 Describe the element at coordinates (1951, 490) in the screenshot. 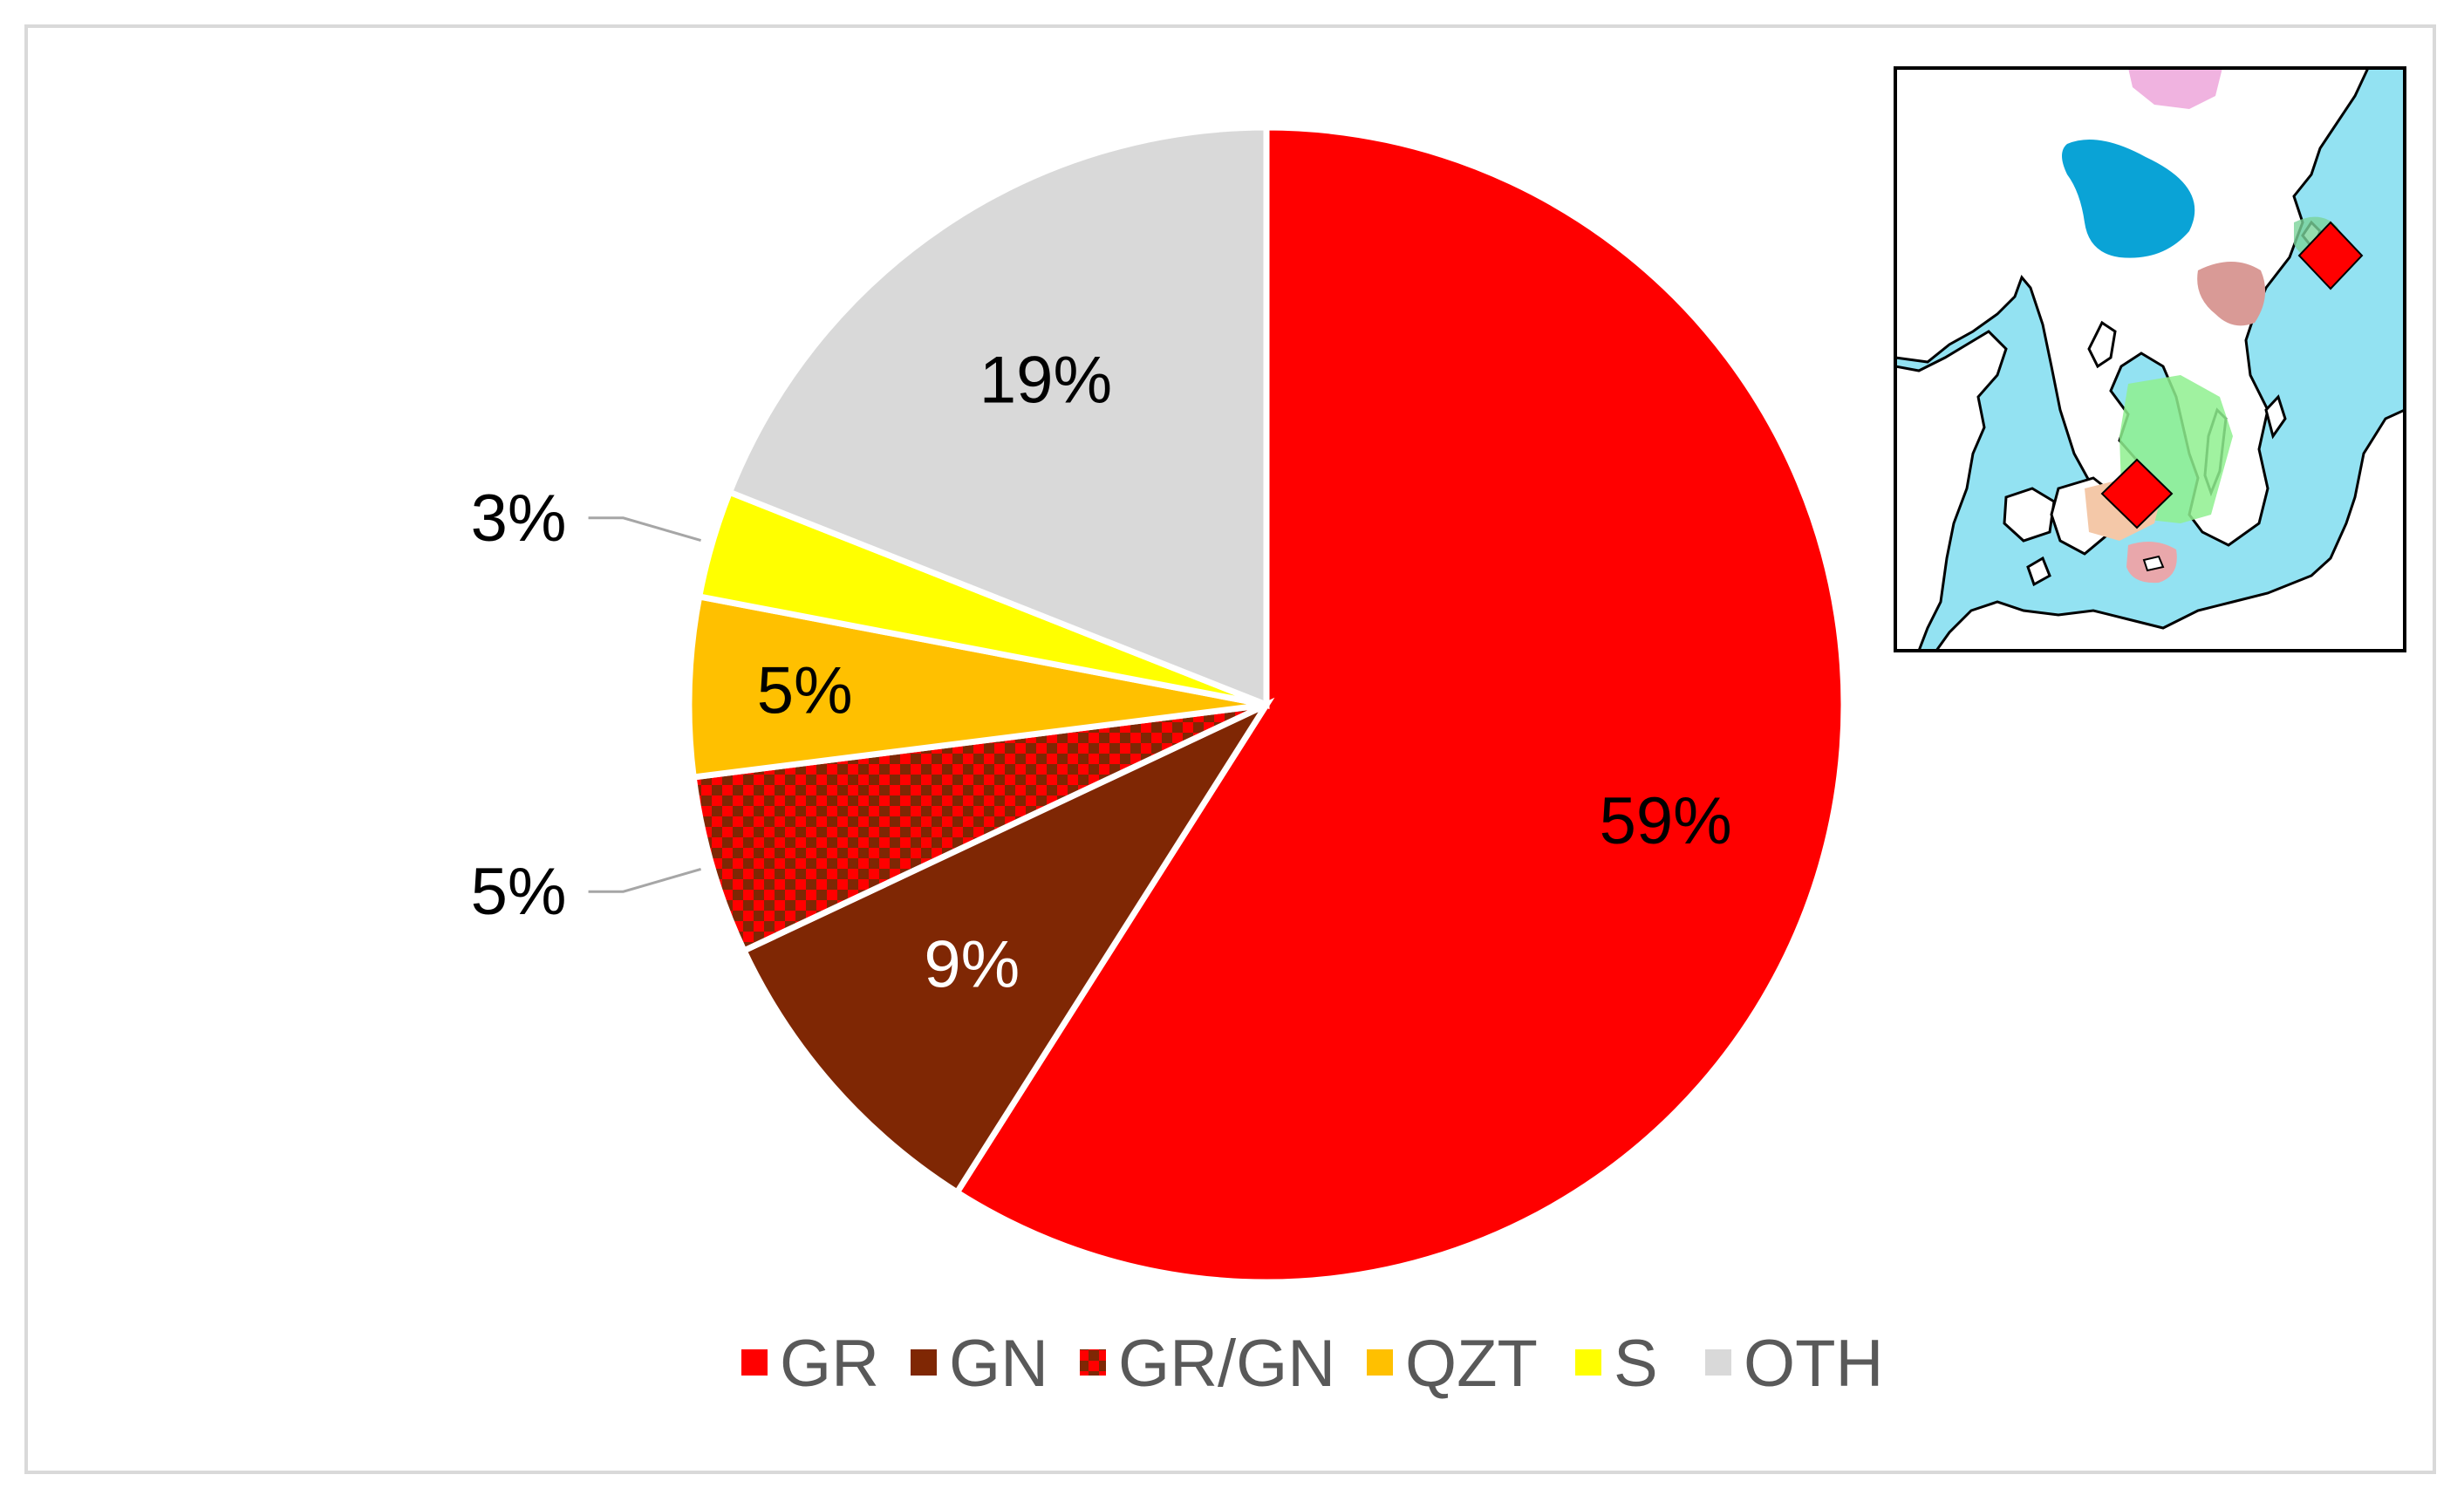

I see `land-jutland` at that location.